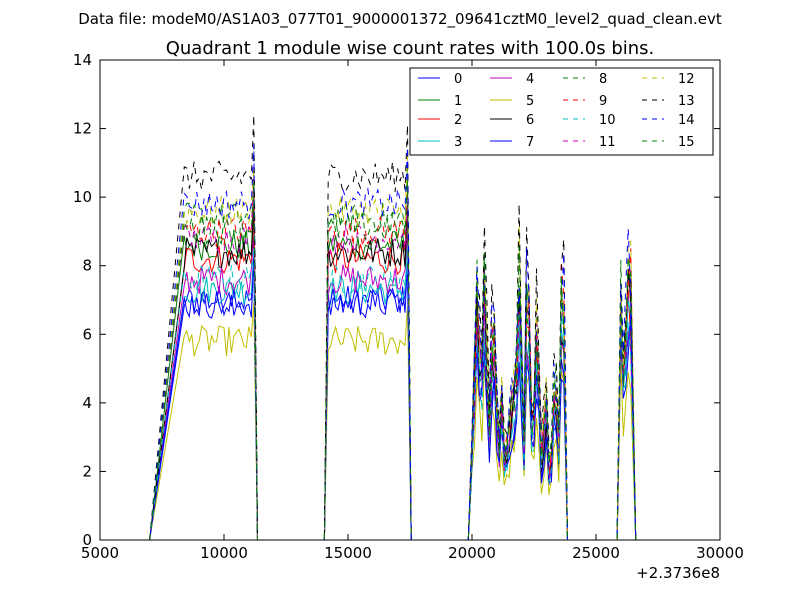 Image resolution: width=800 pixels, height=600 pixels. What do you see at coordinates (100, 553) in the screenshot?
I see `x-tick-label: 5000` at bounding box center [100, 553].